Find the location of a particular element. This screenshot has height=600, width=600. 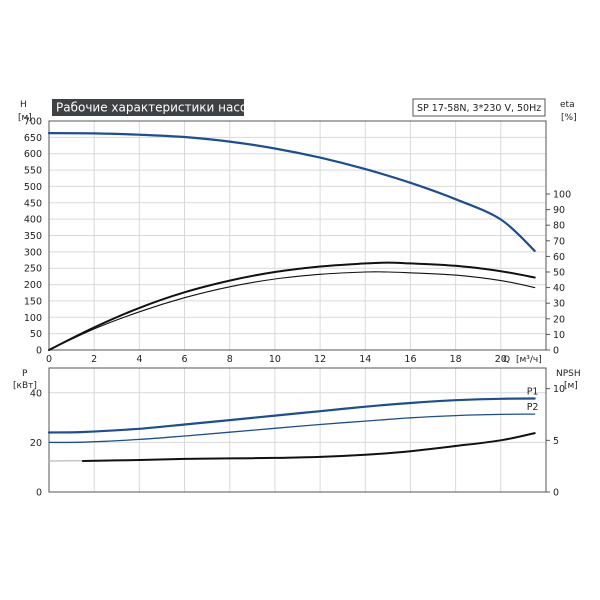

eta-tick-label: 60 is located at coordinates (559, 257).